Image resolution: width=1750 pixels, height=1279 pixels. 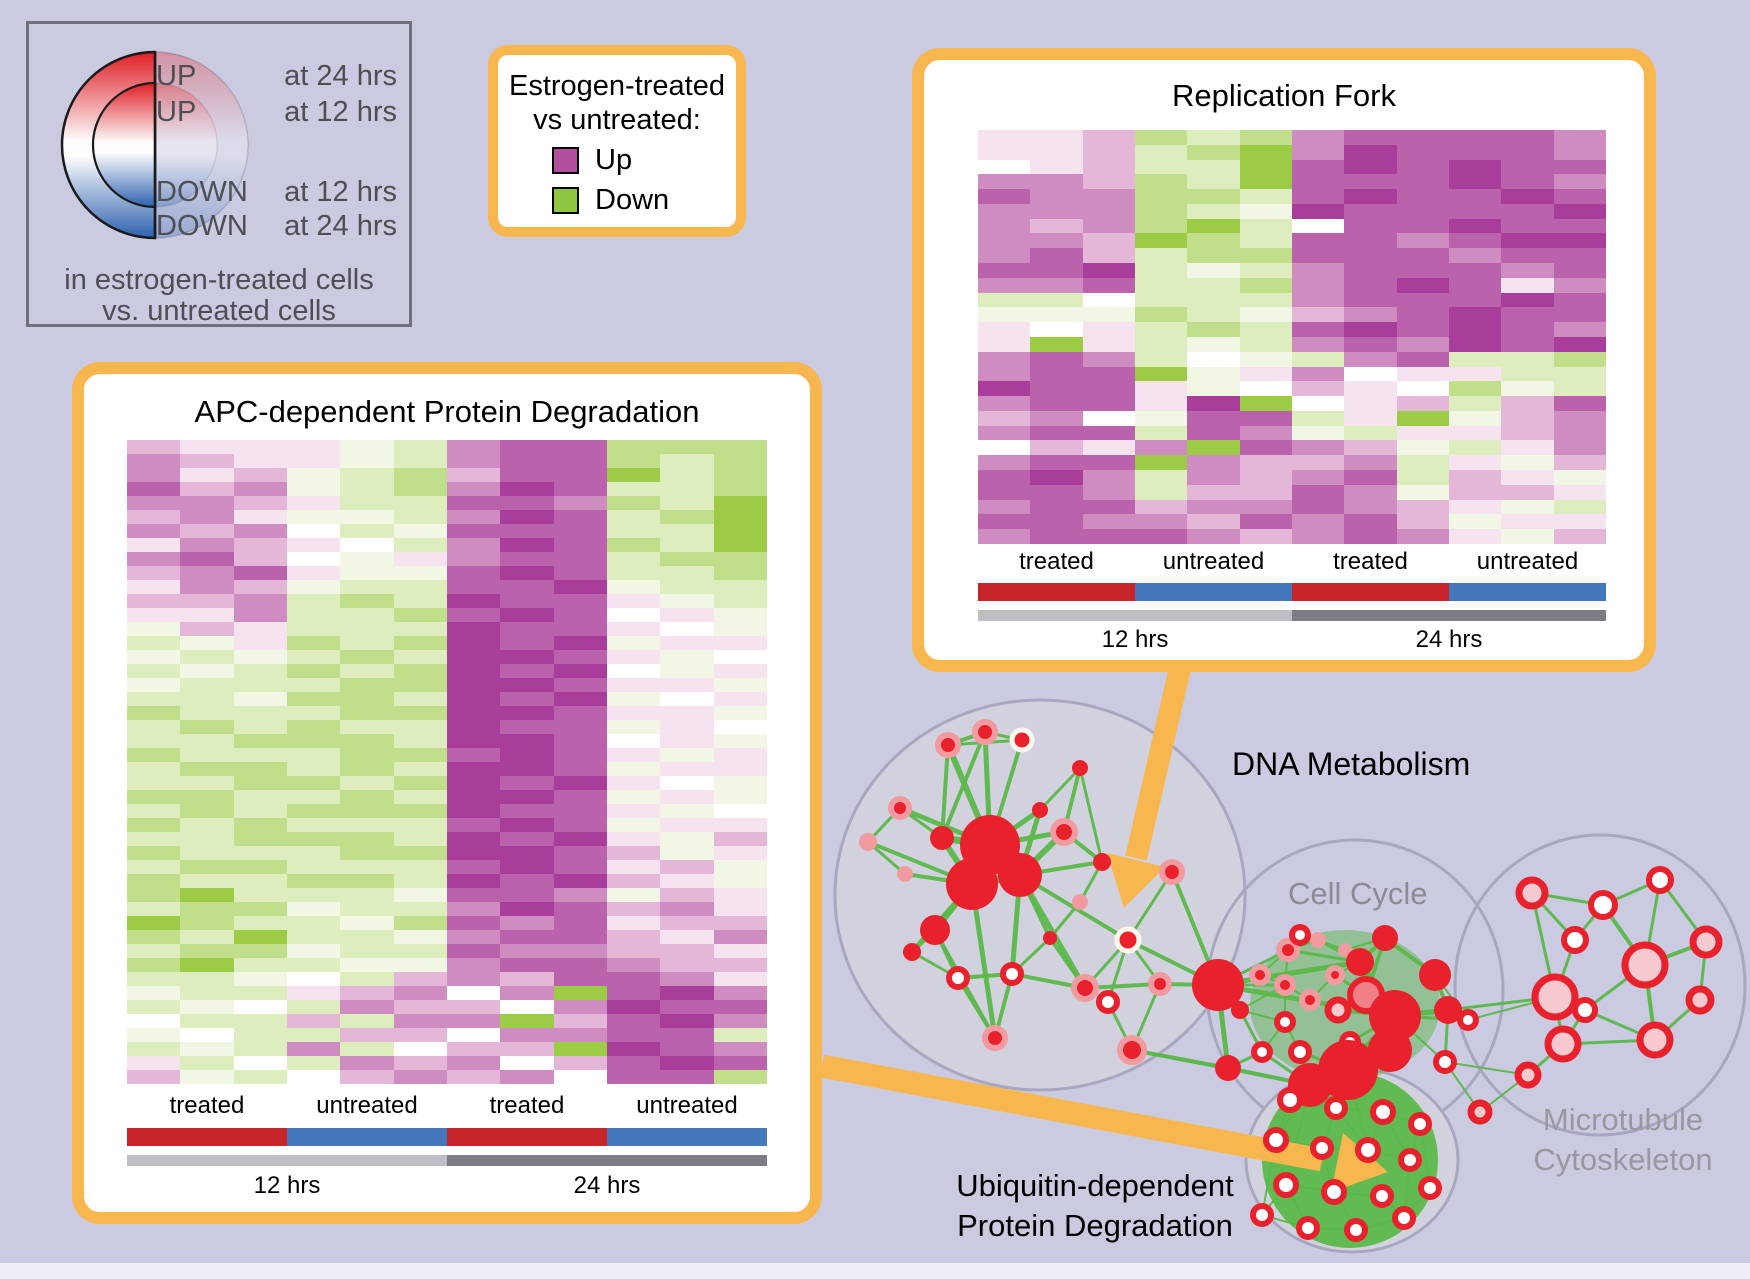 What do you see at coordinates (219, 280) in the screenshot?
I see `color-key-caption-line1: in estrogen-treated cells` at bounding box center [219, 280].